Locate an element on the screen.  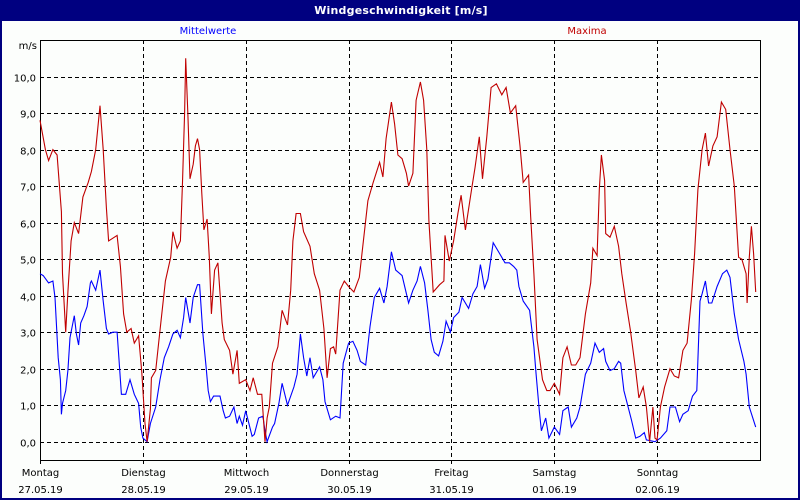
x-tick-weekday: Samstag is located at coordinates (555, 473).